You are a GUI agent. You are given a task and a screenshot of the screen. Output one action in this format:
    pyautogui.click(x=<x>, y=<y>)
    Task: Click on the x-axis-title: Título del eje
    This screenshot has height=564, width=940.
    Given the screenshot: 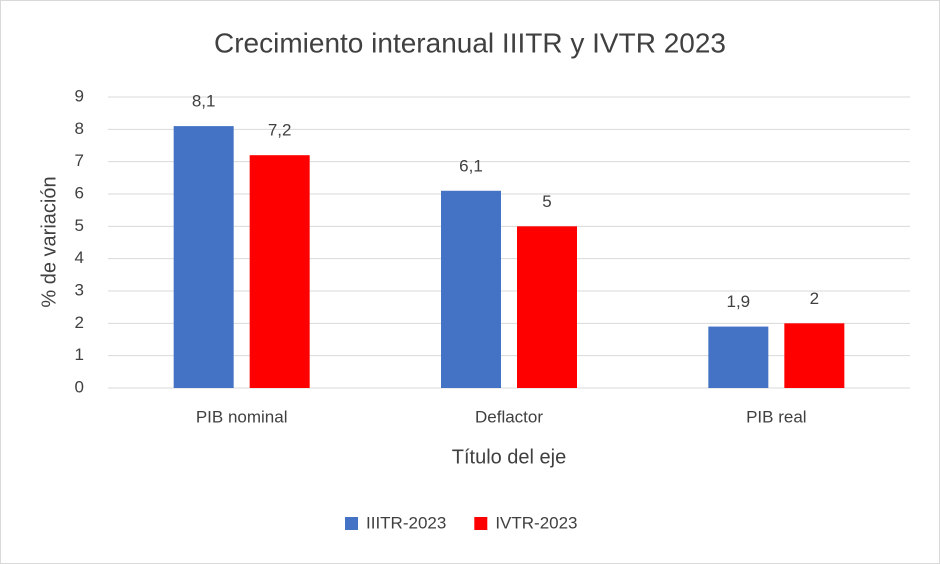 What is the action you would take?
    pyautogui.click(x=509, y=457)
    